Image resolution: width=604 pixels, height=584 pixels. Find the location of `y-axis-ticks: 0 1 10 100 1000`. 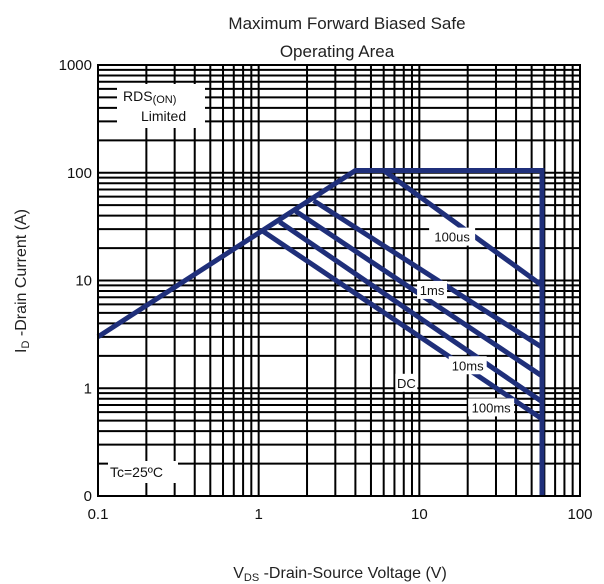

y-axis-ticks: 0 1 10 100 1000 is located at coordinates (75, 281).